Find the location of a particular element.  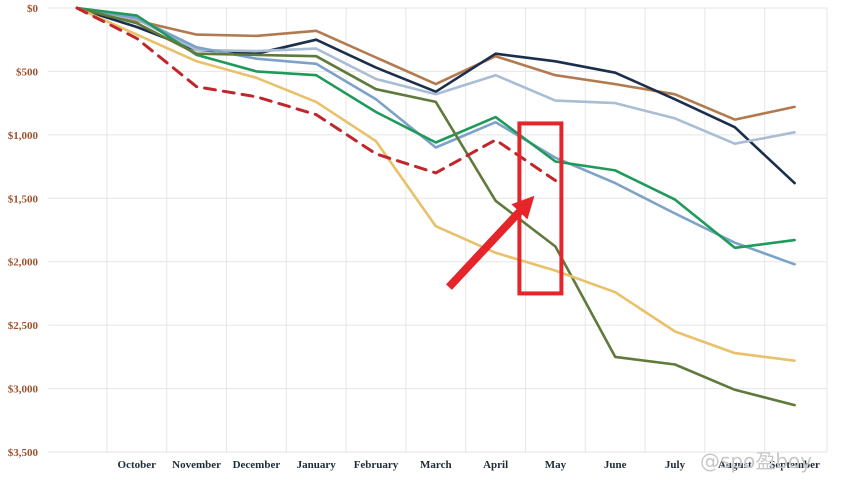

y-tick-label: $2,000 is located at coordinates (23, 263).